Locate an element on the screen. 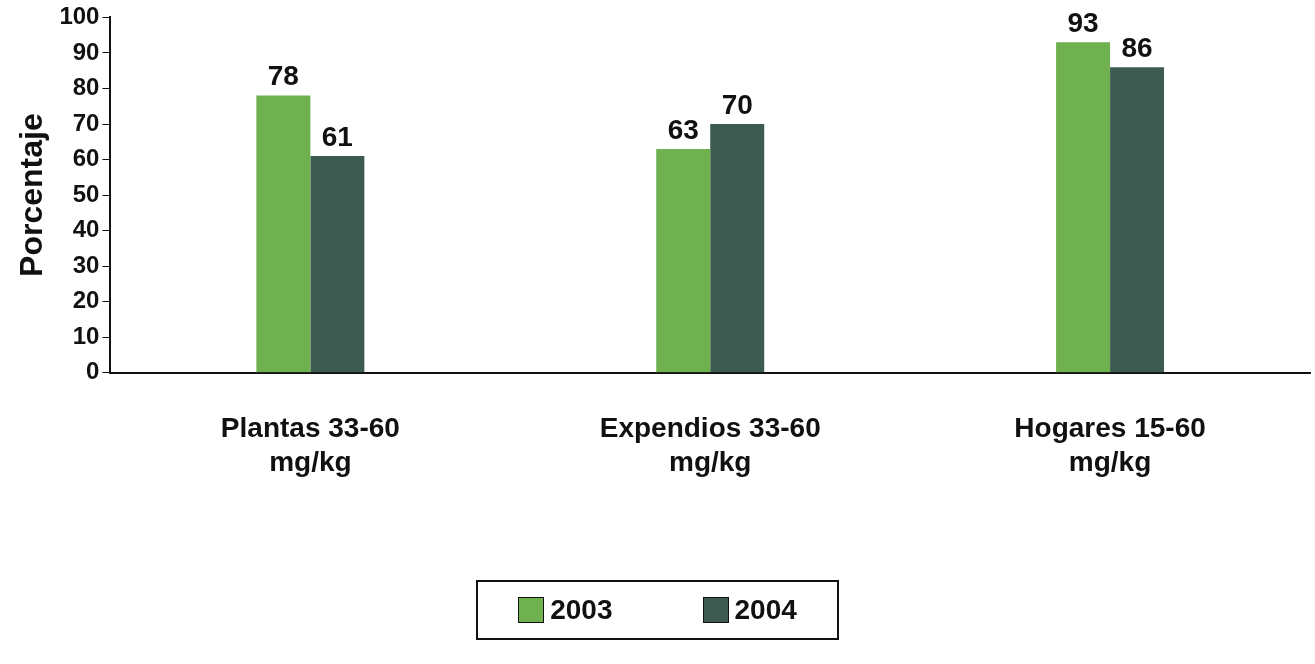 The image size is (1315, 664). y-tick-label: 20 is located at coordinates (86, 300).